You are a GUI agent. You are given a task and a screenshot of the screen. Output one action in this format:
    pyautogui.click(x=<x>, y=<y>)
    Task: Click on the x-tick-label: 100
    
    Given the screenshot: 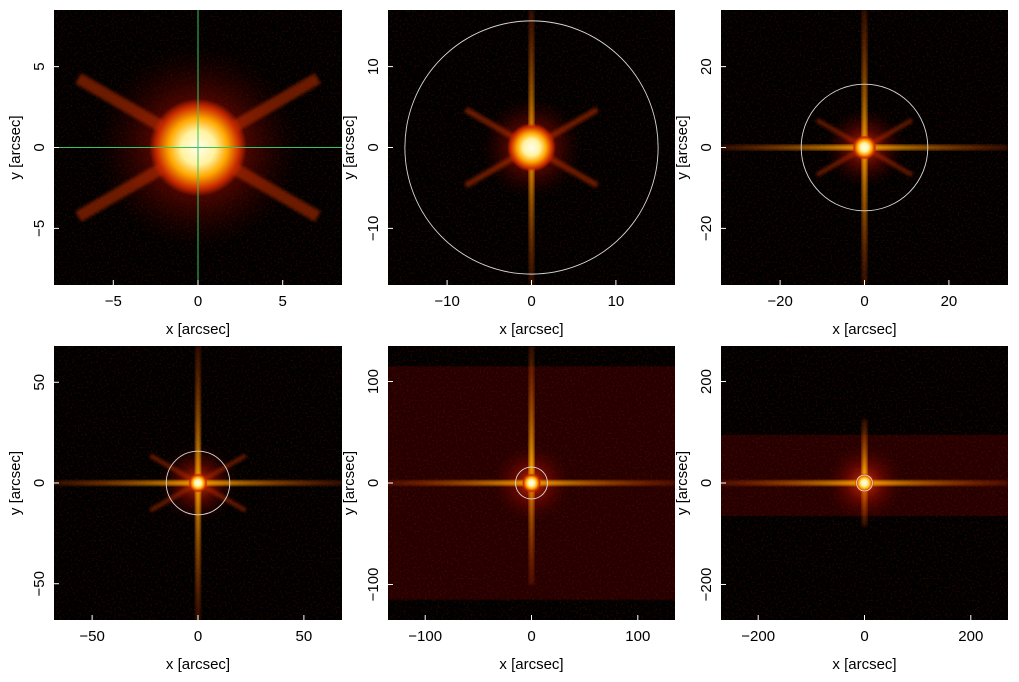 What is the action you would take?
    pyautogui.click(x=637, y=636)
    